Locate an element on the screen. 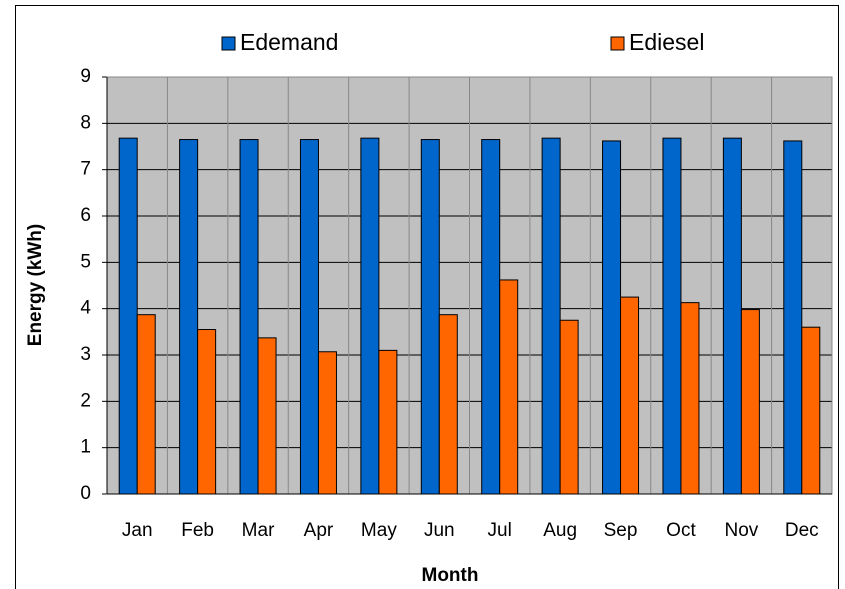 Image resolution: width=845 pixels, height=589 pixels. y-tick-label: 6 is located at coordinates (85, 215).